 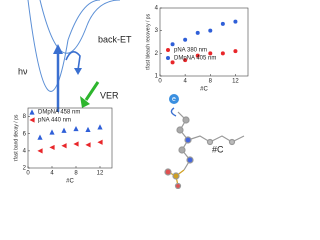 I want to click on label: back-ET, so click(x=115, y=39).